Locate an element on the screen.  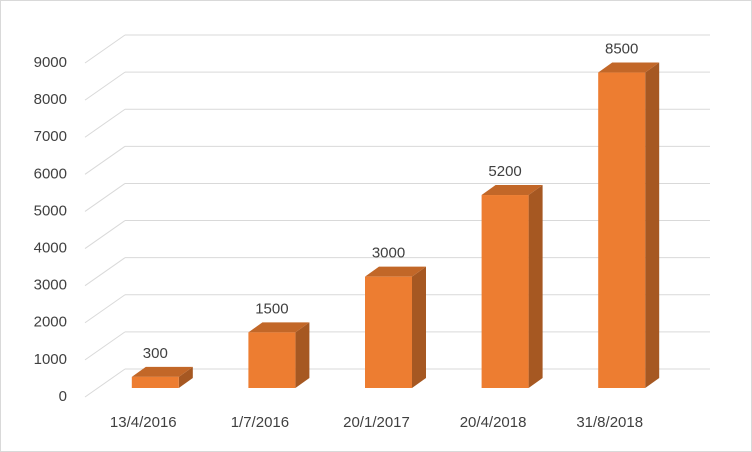
y-tick-label: 1000 is located at coordinates (50, 359).